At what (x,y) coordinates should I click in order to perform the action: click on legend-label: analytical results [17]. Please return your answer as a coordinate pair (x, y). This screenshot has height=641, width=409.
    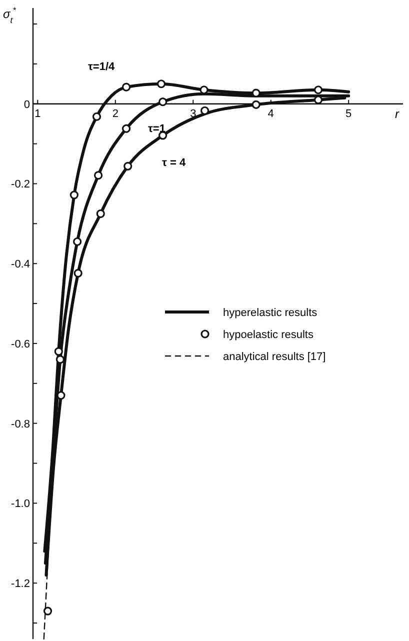
    Looking at the image, I should click on (274, 357).